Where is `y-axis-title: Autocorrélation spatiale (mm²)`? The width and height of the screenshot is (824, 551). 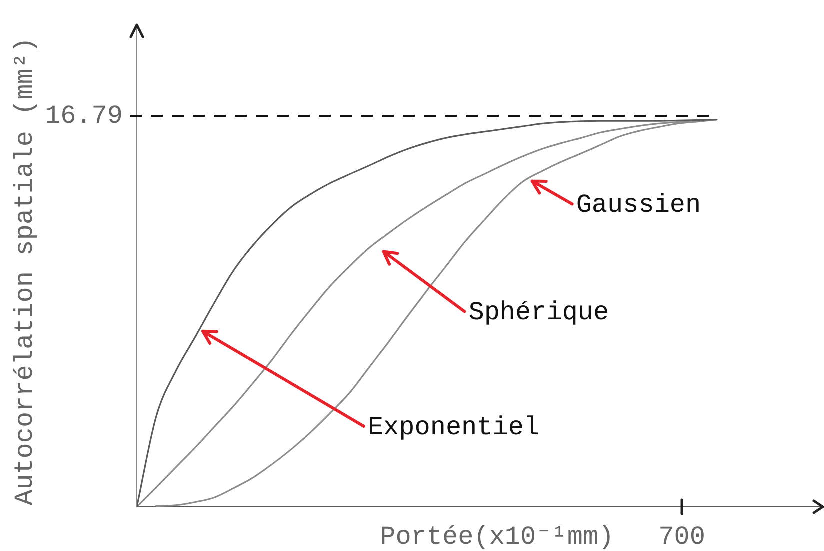
y-axis-title: Autocorrélation spatiale (mm²) is located at coordinates (25, 271).